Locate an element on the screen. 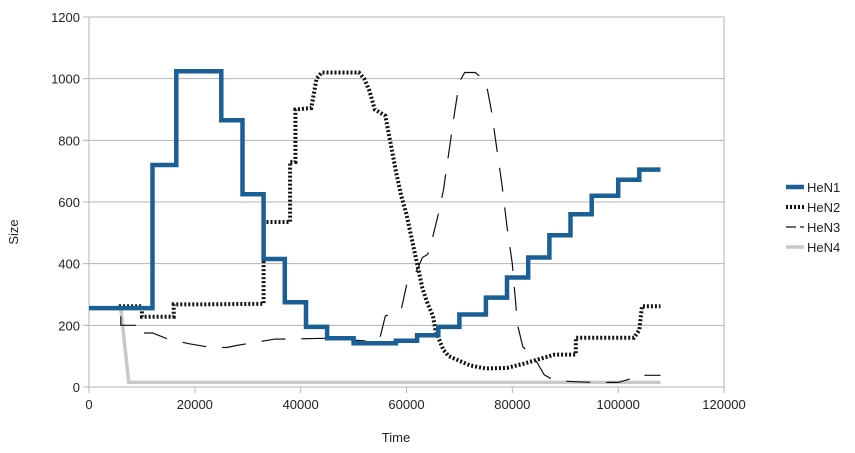 The image size is (855, 453). y-tick-label: 600 is located at coordinates (69, 202).